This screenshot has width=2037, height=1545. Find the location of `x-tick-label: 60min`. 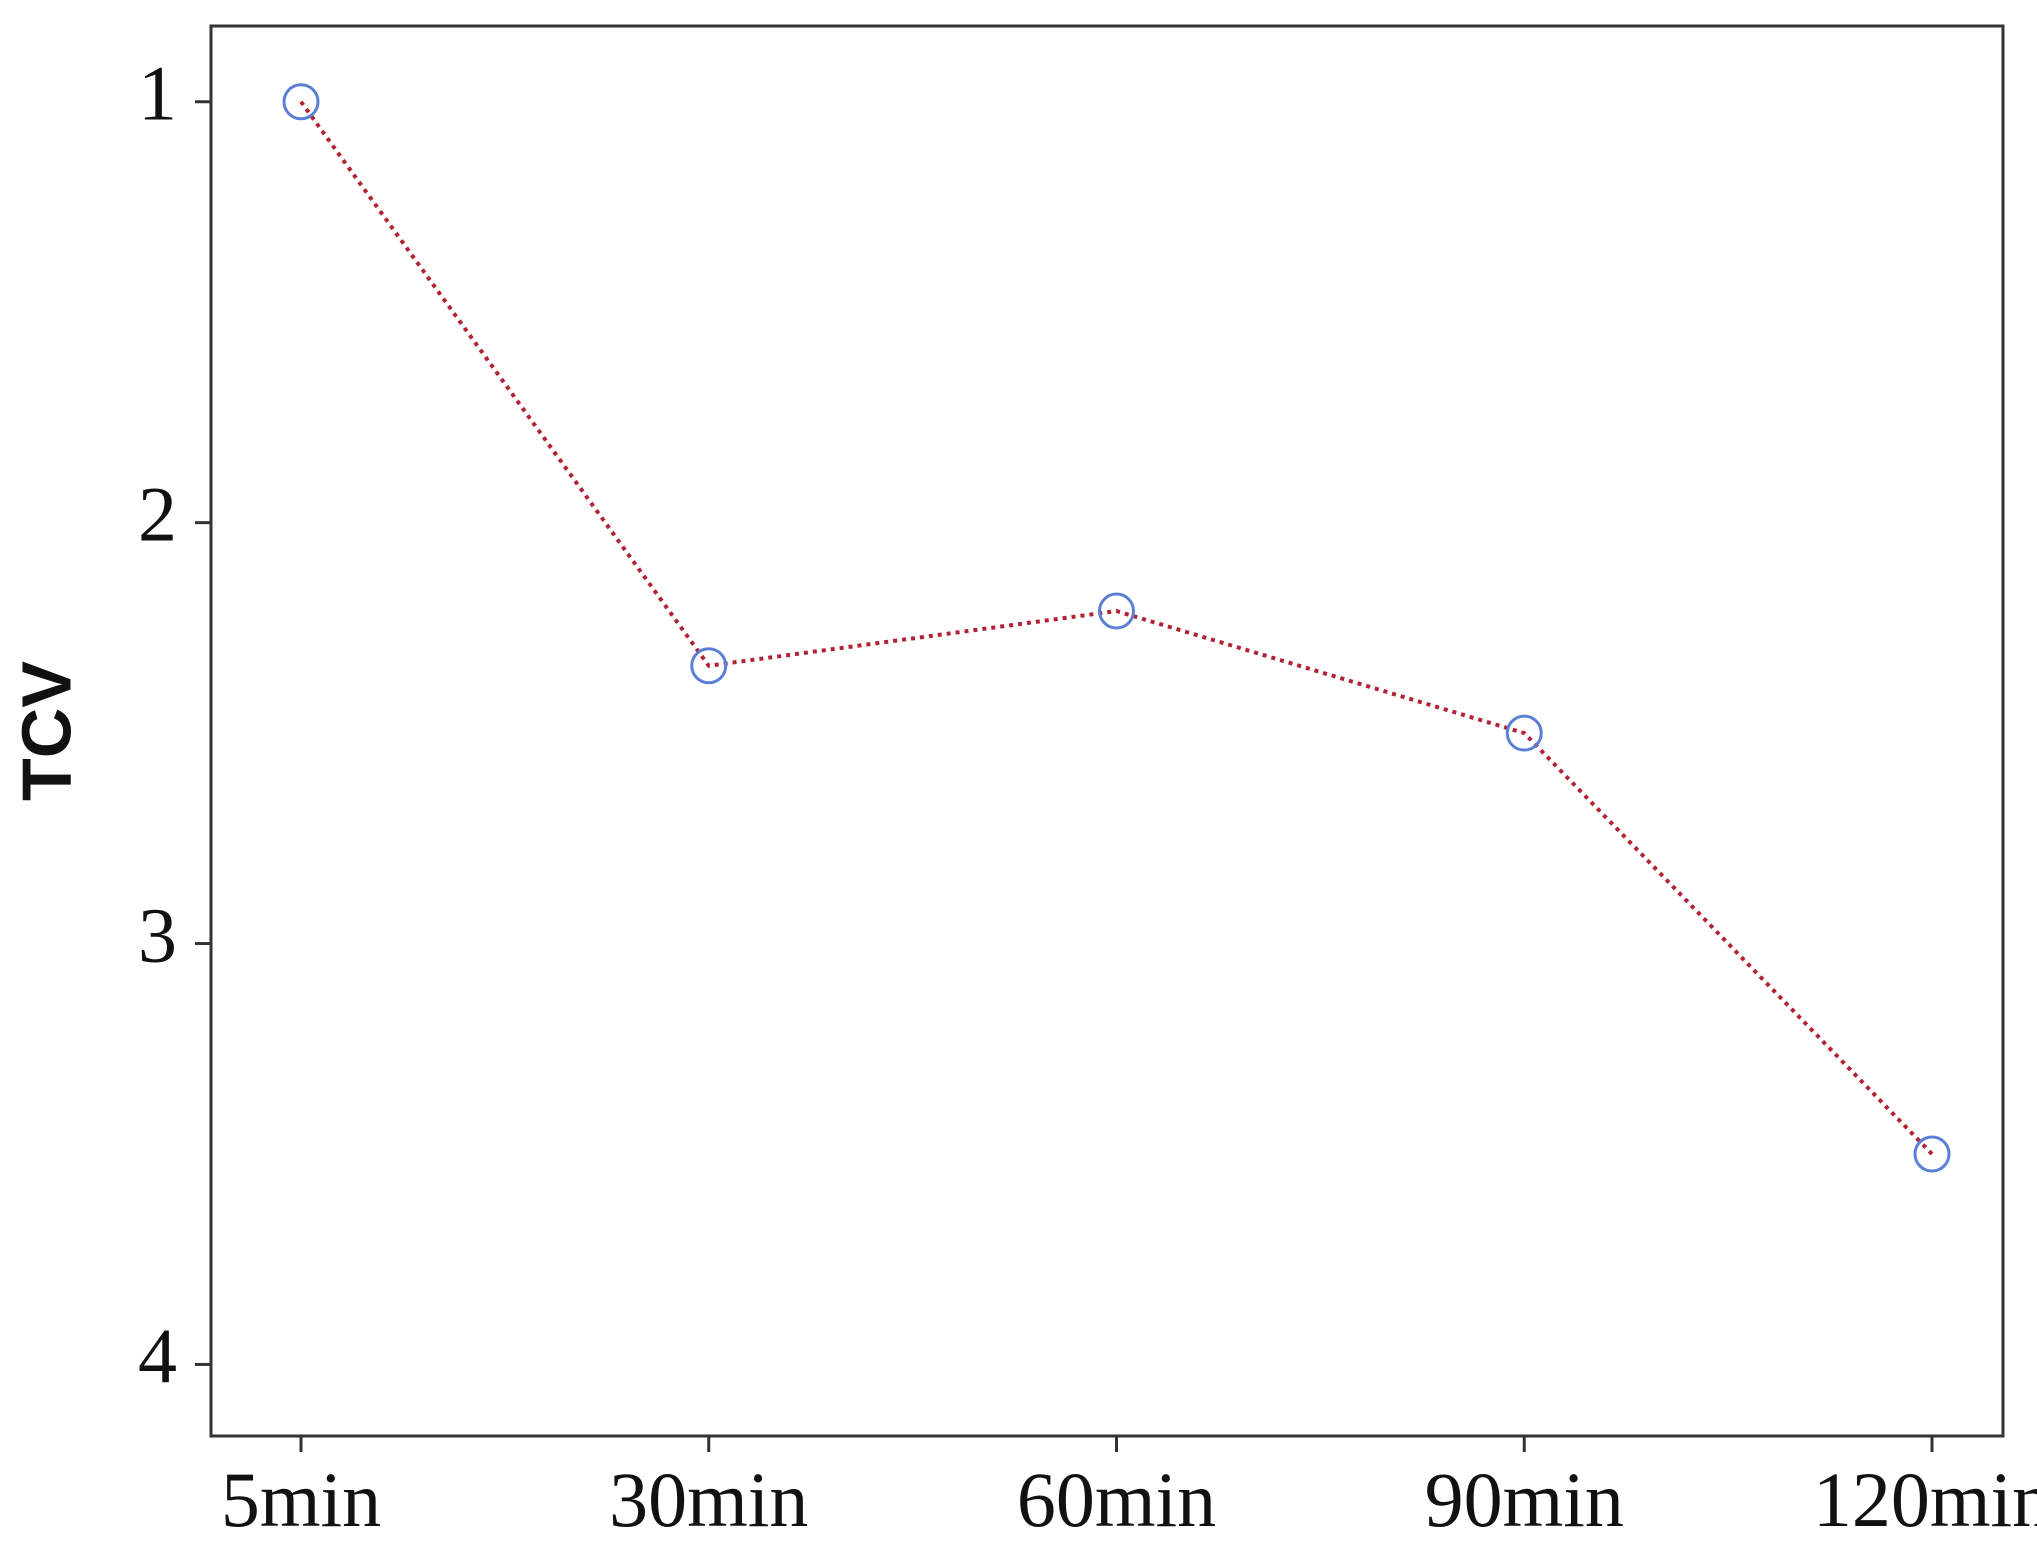

x-tick-label: 60min is located at coordinates (1116, 1499).